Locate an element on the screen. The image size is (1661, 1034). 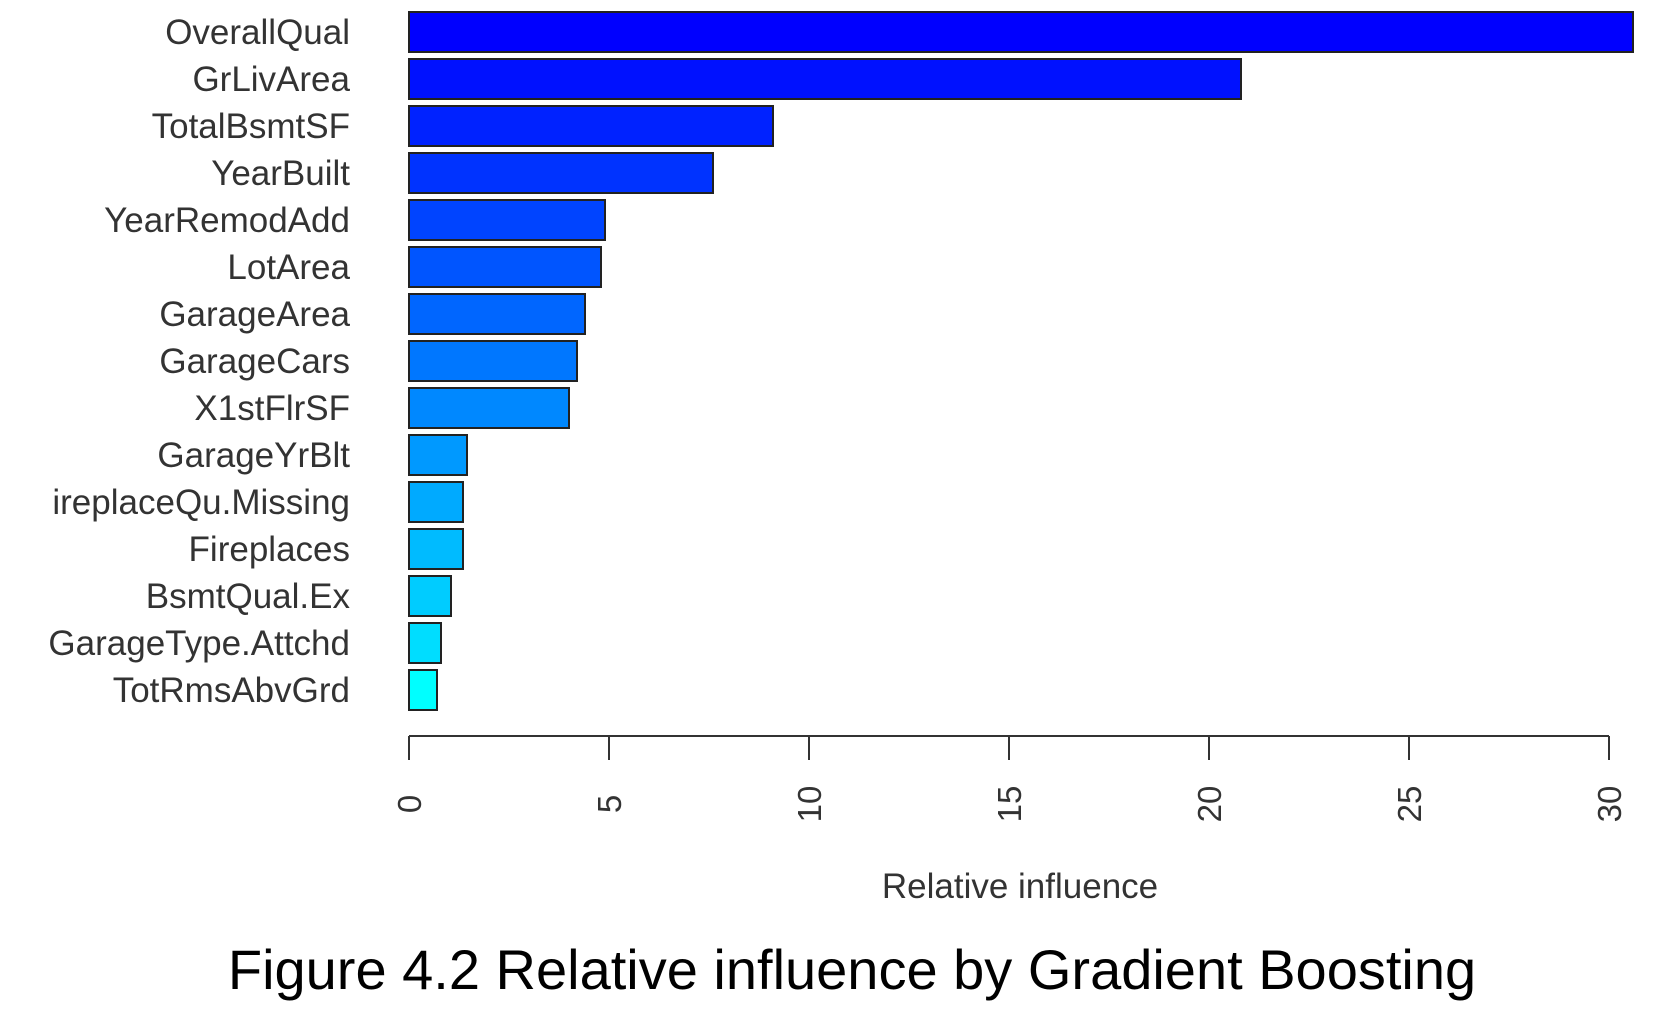
bar-garagecars is located at coordinates (493, 361).